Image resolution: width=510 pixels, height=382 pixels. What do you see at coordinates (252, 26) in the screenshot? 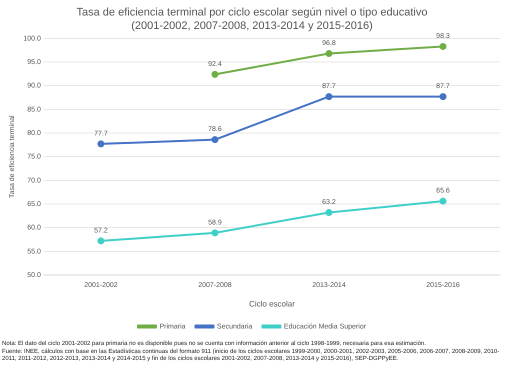
I see `chart-subtitle: (2001-2002, 2007-2008, 2013-2014 y 2015-2016)` at bounding box center [252, 26].